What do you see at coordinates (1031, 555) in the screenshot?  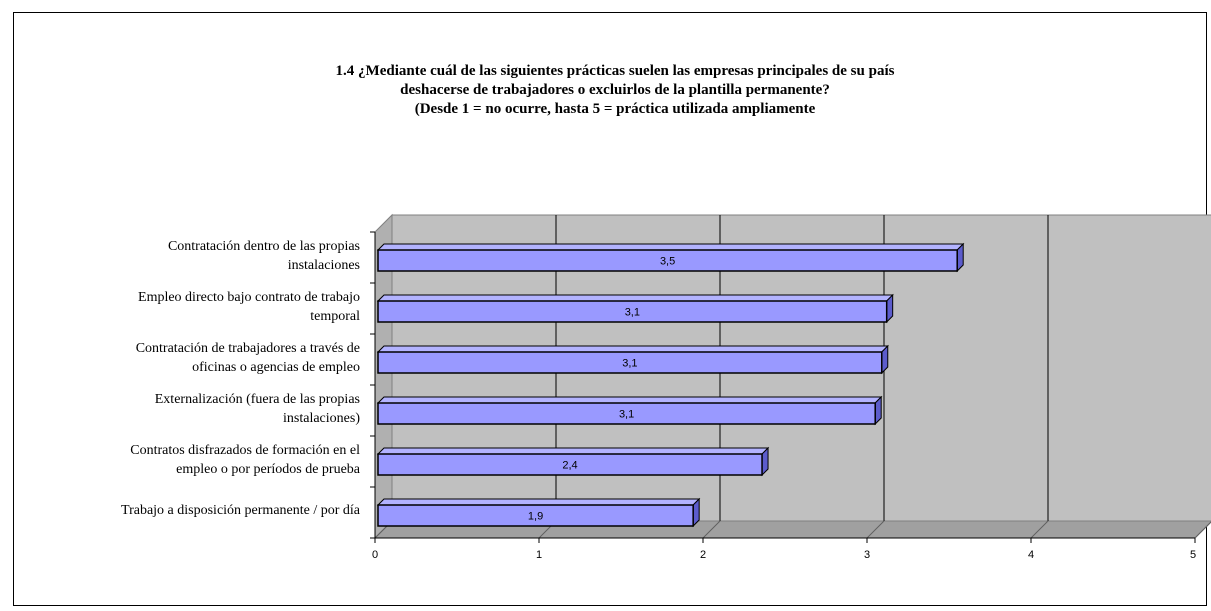 I see `x-tick-label: 4` at bounding box center [1031, 555].